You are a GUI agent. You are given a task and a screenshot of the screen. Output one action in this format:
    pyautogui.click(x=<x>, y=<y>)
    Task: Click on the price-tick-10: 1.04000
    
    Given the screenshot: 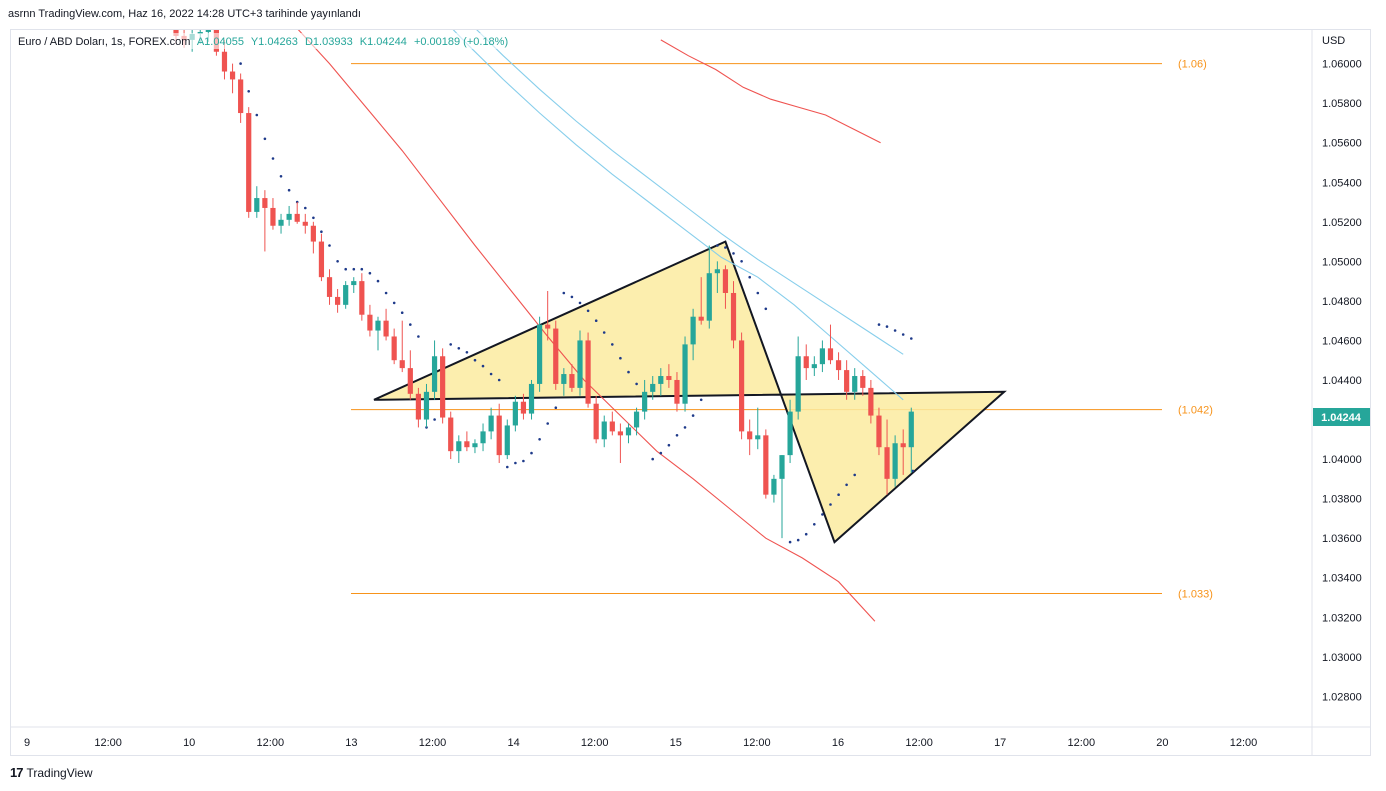 What is the action you would take?
    pyautogui.click(x=1342, y=460)
    